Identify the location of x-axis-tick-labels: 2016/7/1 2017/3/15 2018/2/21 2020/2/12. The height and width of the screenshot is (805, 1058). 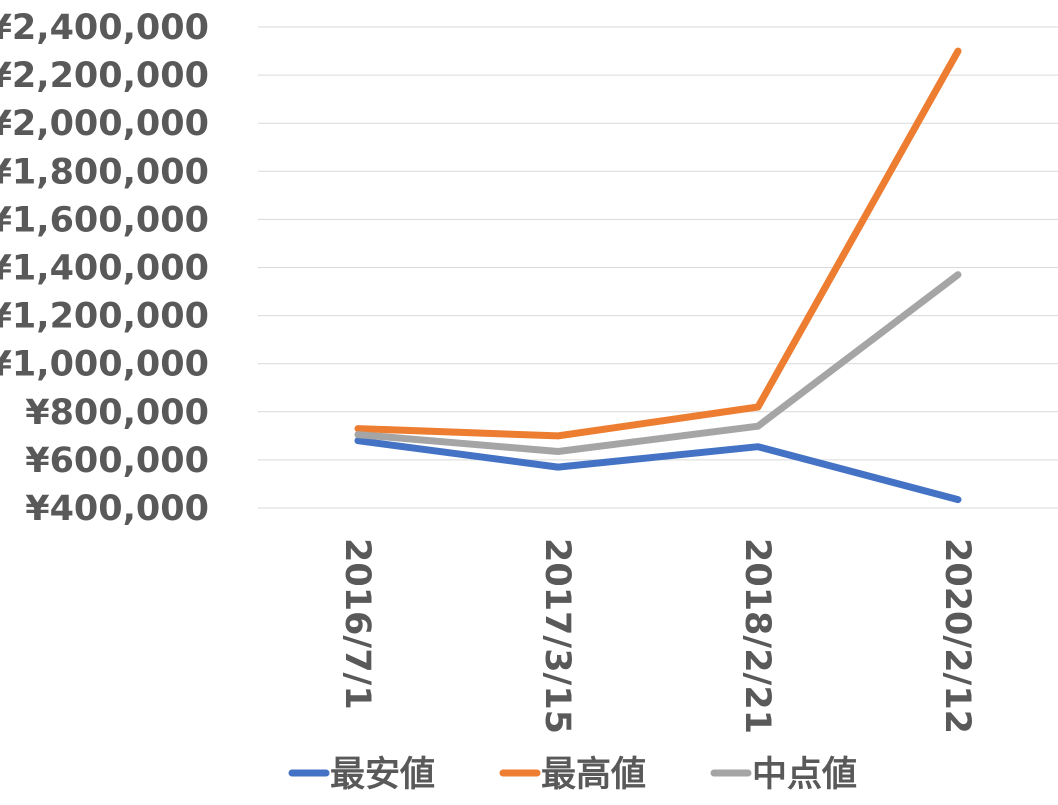
(657, 636).